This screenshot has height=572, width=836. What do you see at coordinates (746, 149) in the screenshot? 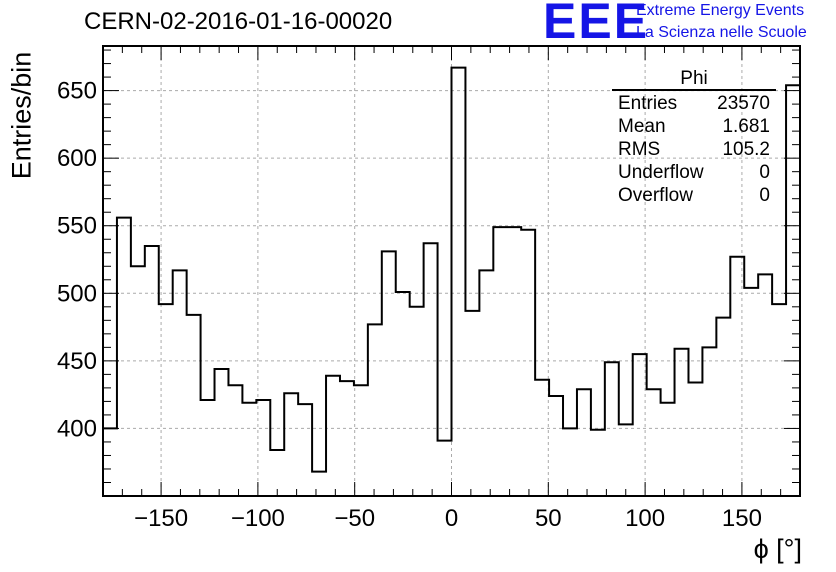
I see `stats-value: 105.2` at bounding box center [746, 149].